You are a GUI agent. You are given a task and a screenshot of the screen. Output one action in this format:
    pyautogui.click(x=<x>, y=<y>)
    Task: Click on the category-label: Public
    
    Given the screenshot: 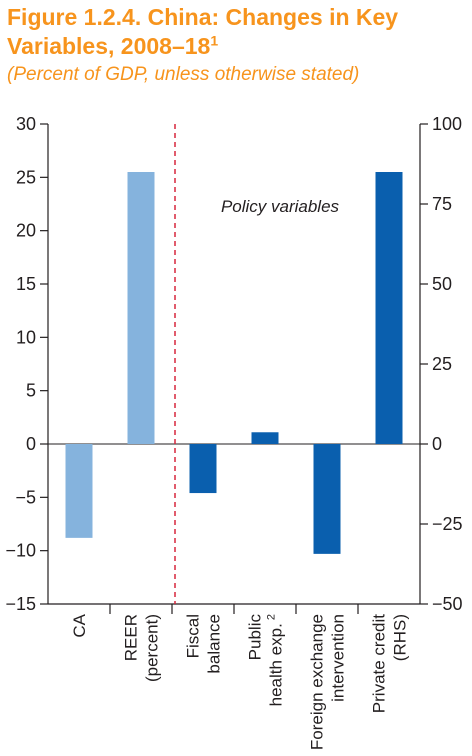 What is the action you would take?
    pyautogui.click(x=255, y=637)
    